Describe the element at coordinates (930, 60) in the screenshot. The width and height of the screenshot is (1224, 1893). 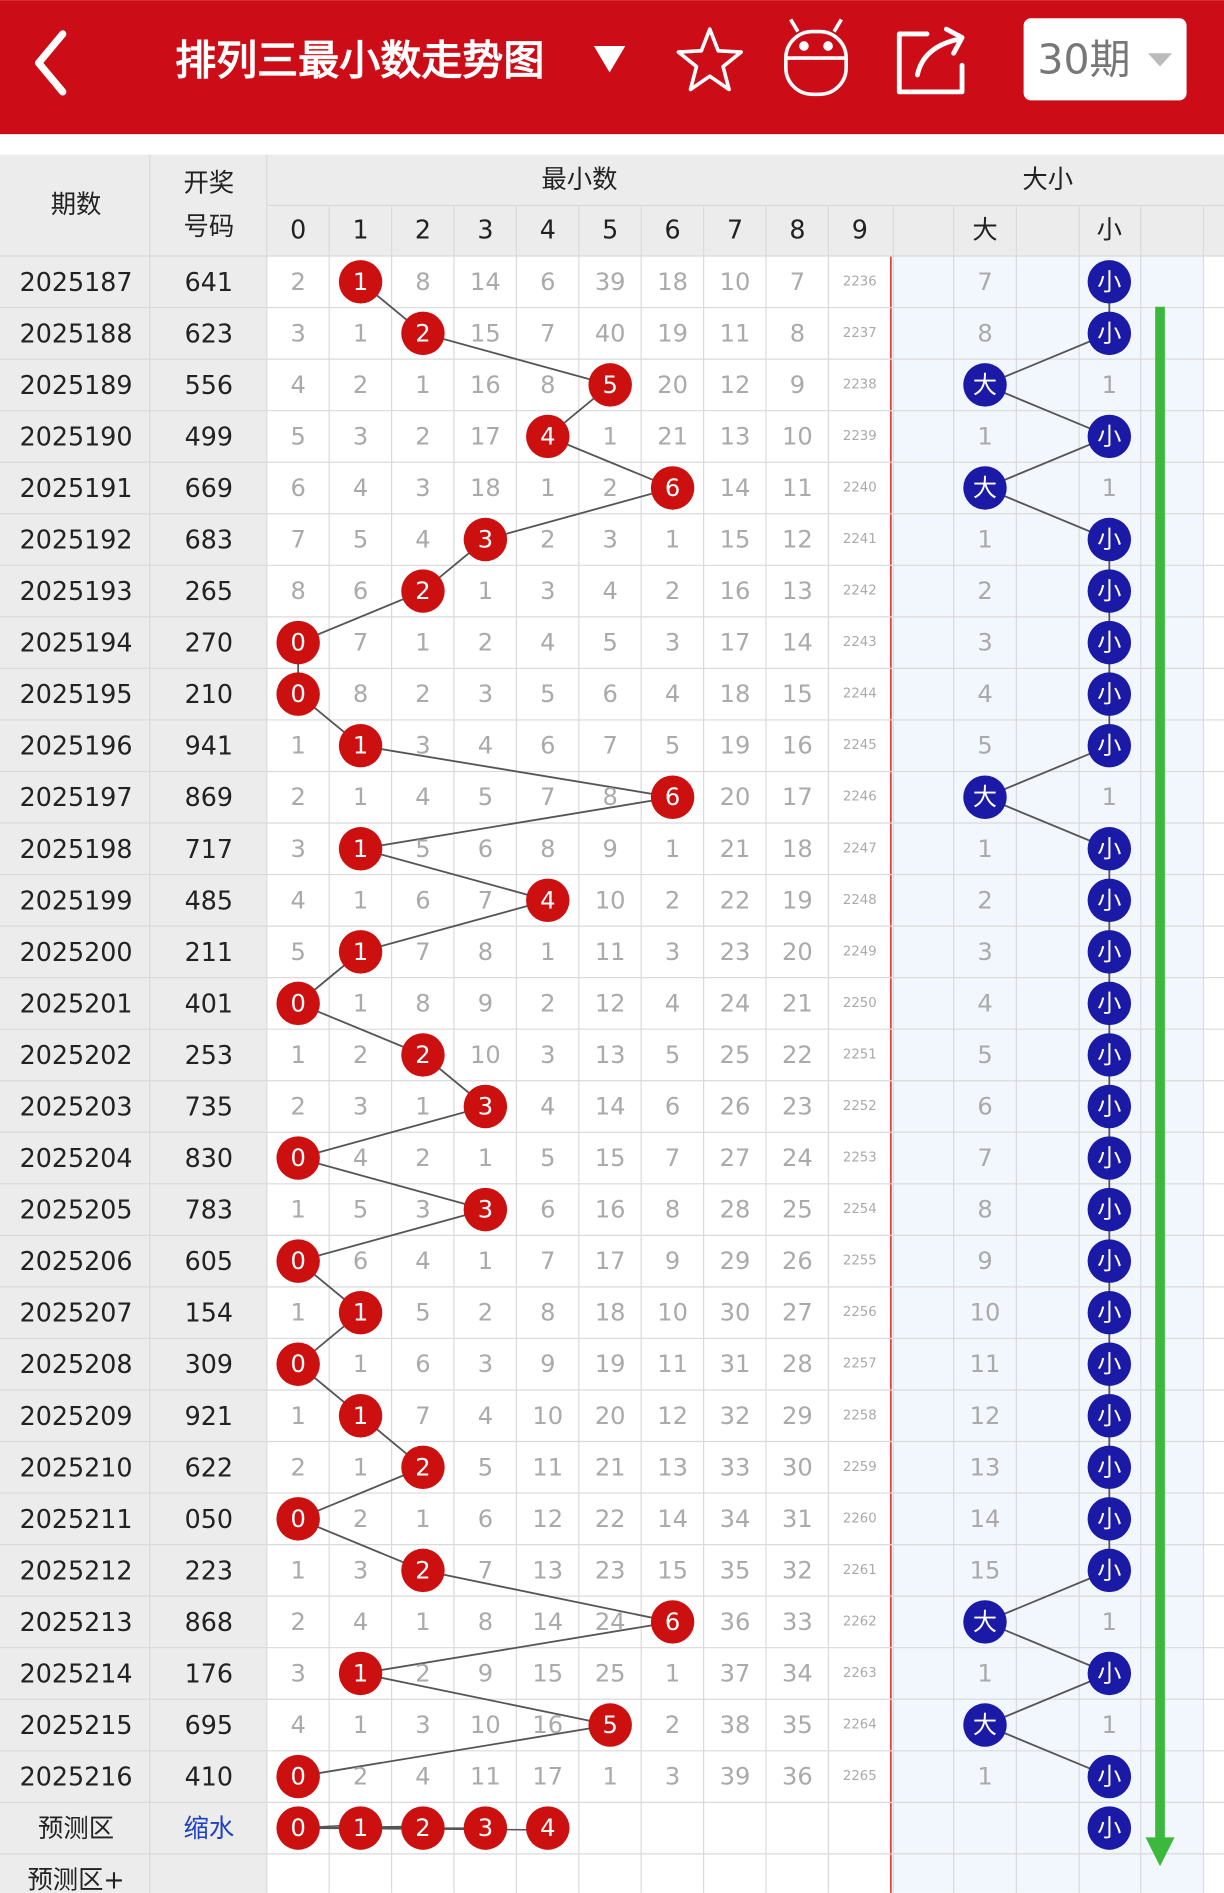
I see `share-button` at that location.